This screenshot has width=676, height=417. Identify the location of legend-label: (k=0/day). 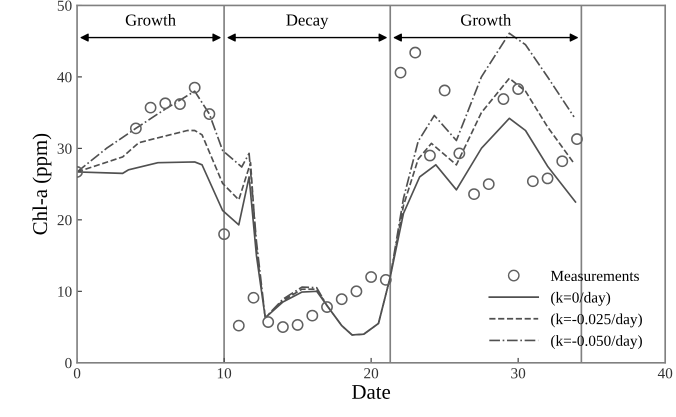
(580, 299).